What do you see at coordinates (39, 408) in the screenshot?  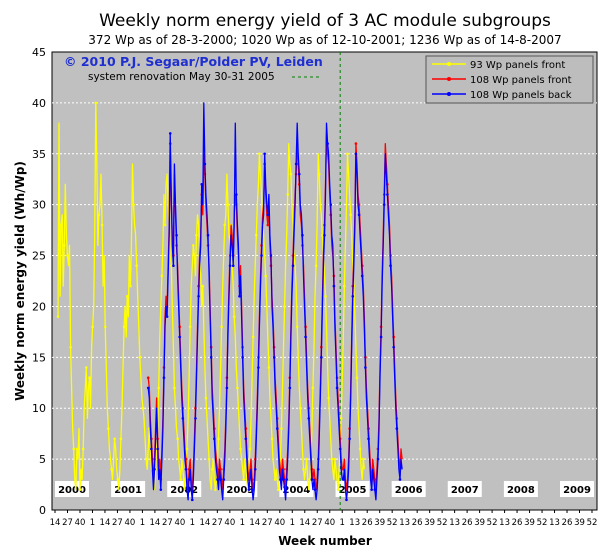 I see `y-tick-label: 10` at bounding box center [39, 408].